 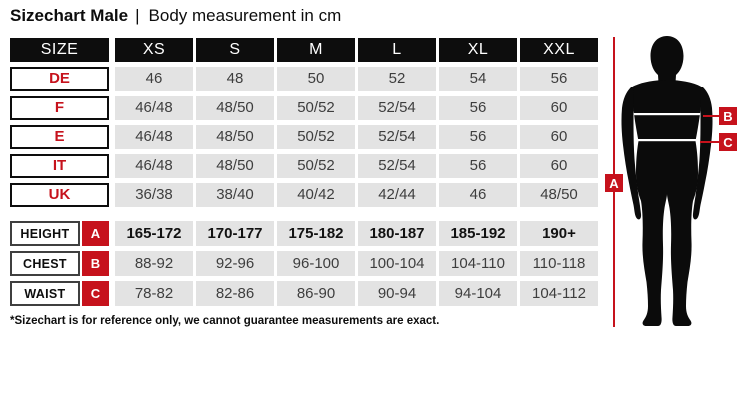 What do you see at coordinates (235, 79) in the screenshot?
I see `table-cell: 48` at bounding box center [235, 79].